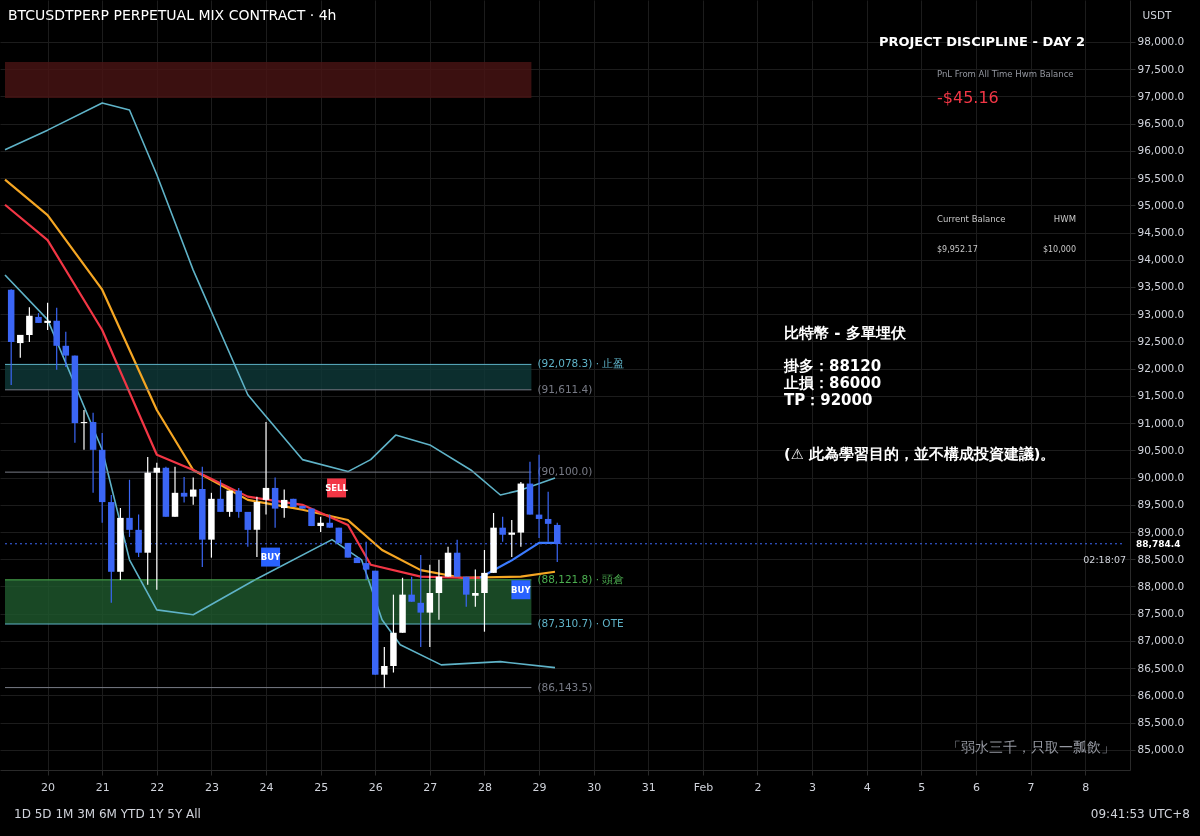 This screenshot has width=1200, height=836. What do you see at coordinates (1161, 395) in the screenshot?
I see `y-tick-label: 91,500.0` at bounding box center [1161, 395].